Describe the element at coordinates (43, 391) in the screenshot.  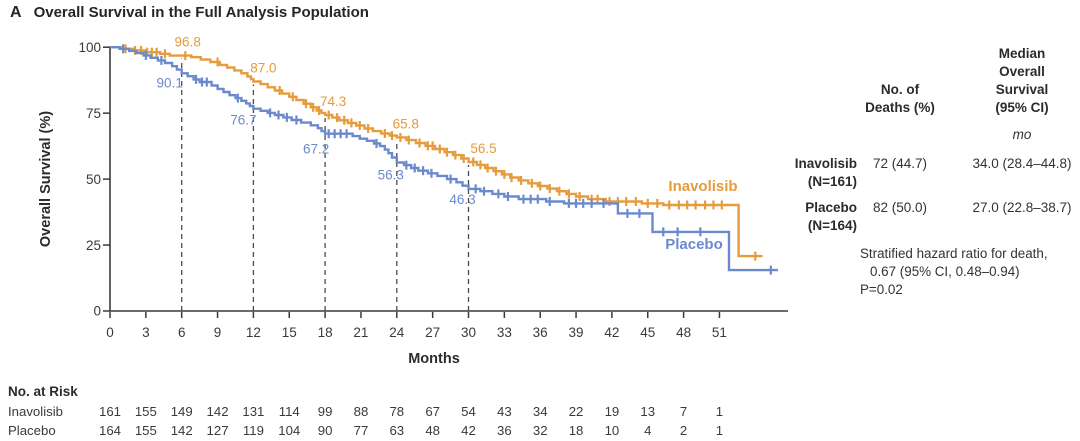
I see `at-risk-heading: No. at Risk` at that location.